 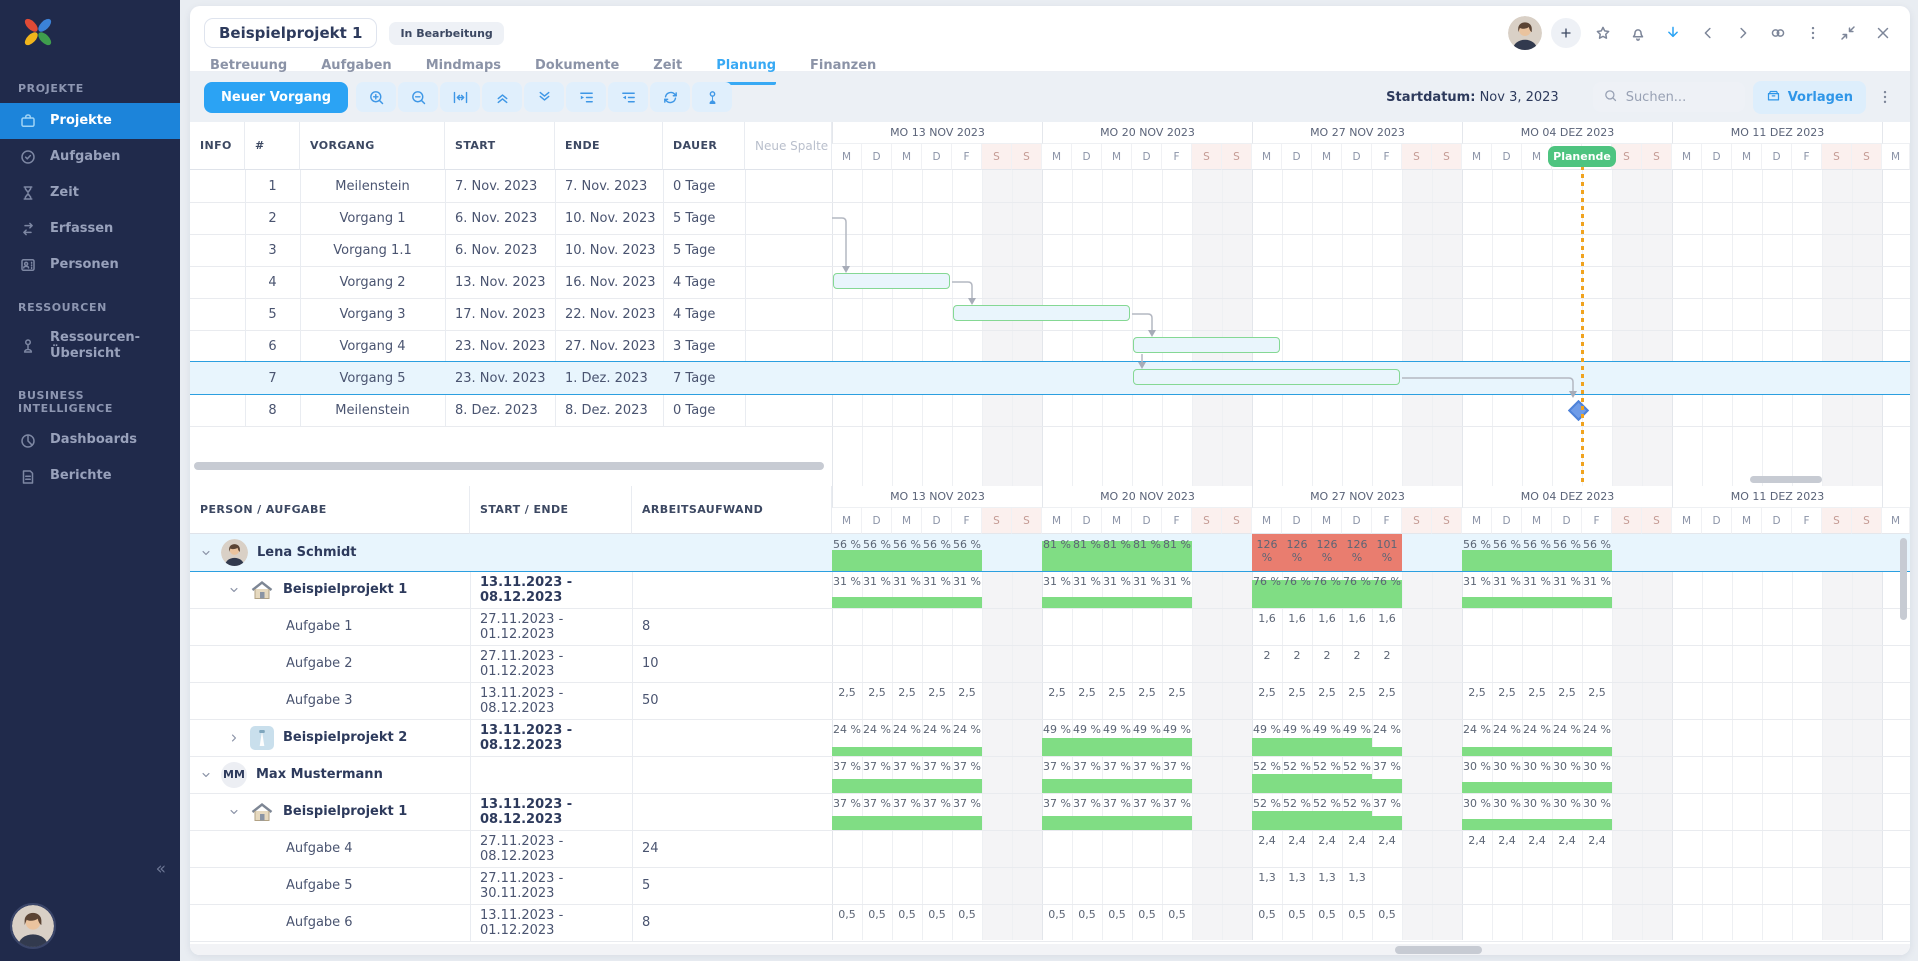 What do you see at coordinates (249, 65) in the screenshot?
I see `tab-betreuung: Betreuung` at bounding box center [249, 65].